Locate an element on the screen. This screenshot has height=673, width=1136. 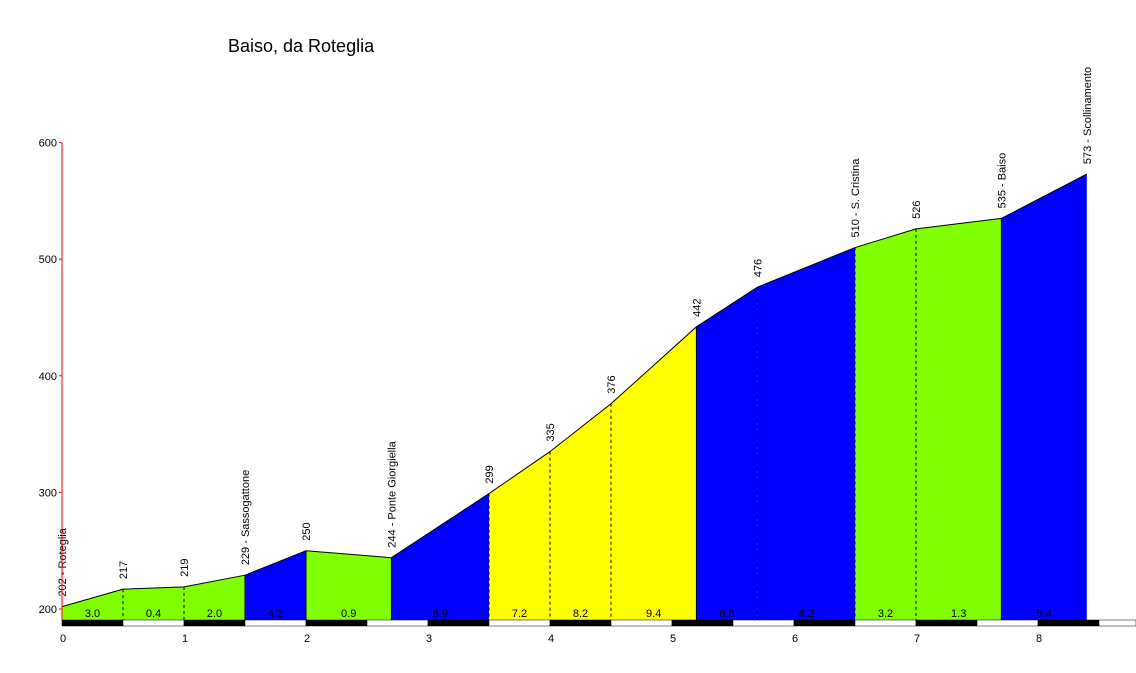
y-tick-label-1: 600 is located at coordinates (48, 144).